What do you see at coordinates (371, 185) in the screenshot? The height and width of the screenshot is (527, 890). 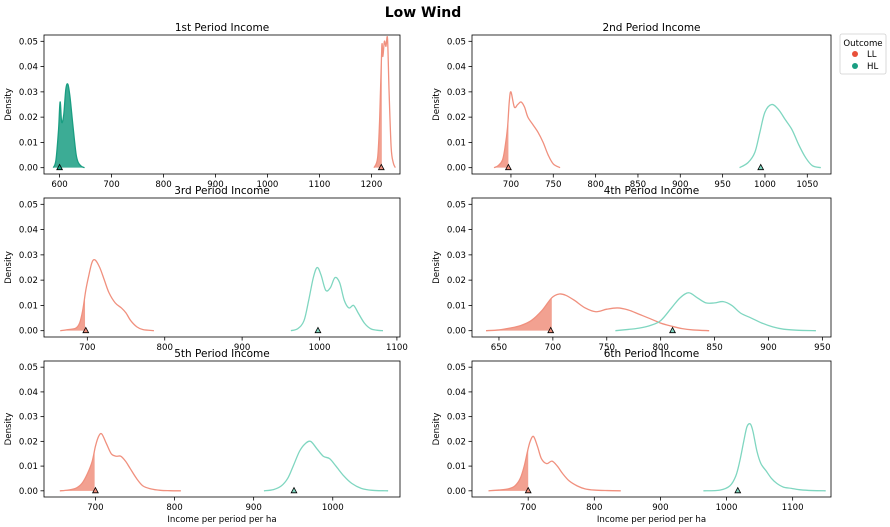 I see `x-tick-label: 1200` at bounding box center [371, 185].